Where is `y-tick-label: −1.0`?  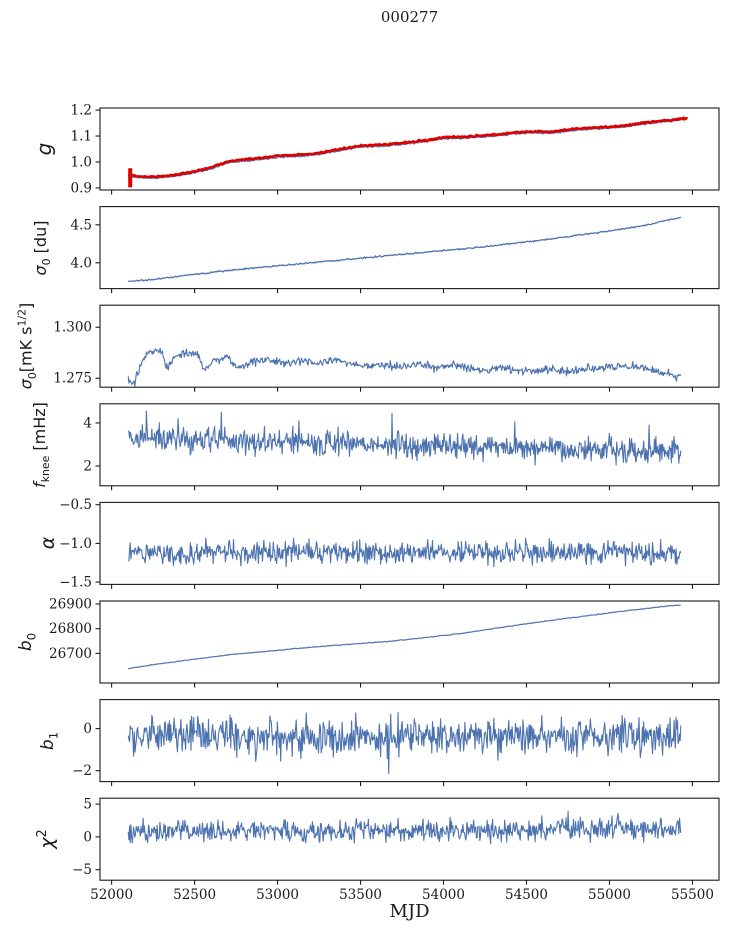
y-tick-label: −1.0 is located at coordinates (75, 544).